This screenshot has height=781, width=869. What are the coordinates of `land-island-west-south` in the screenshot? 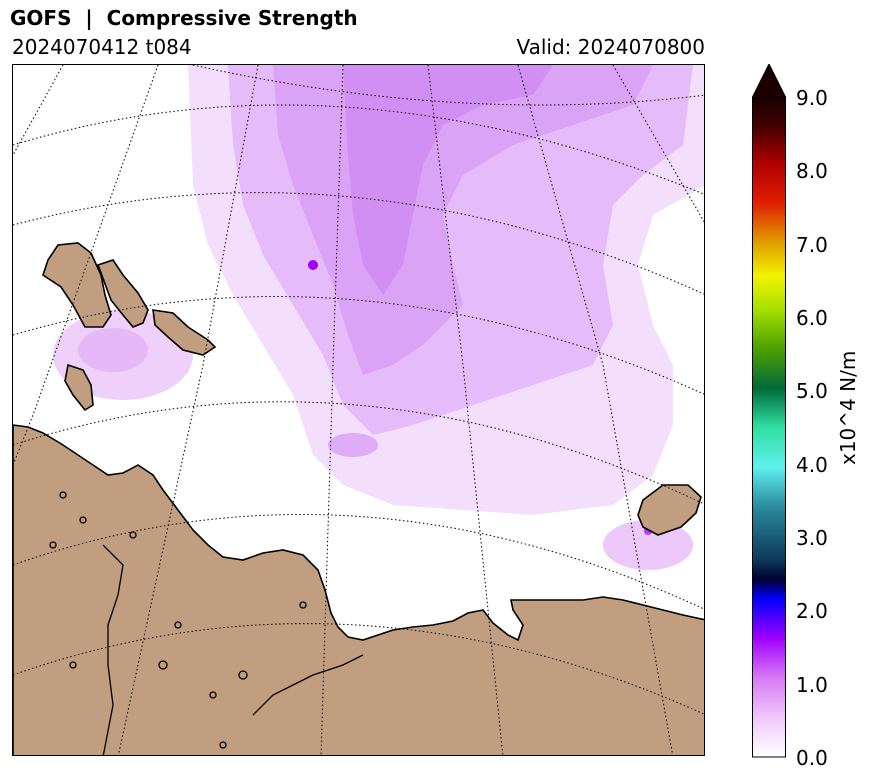 It's located at (184, 332).